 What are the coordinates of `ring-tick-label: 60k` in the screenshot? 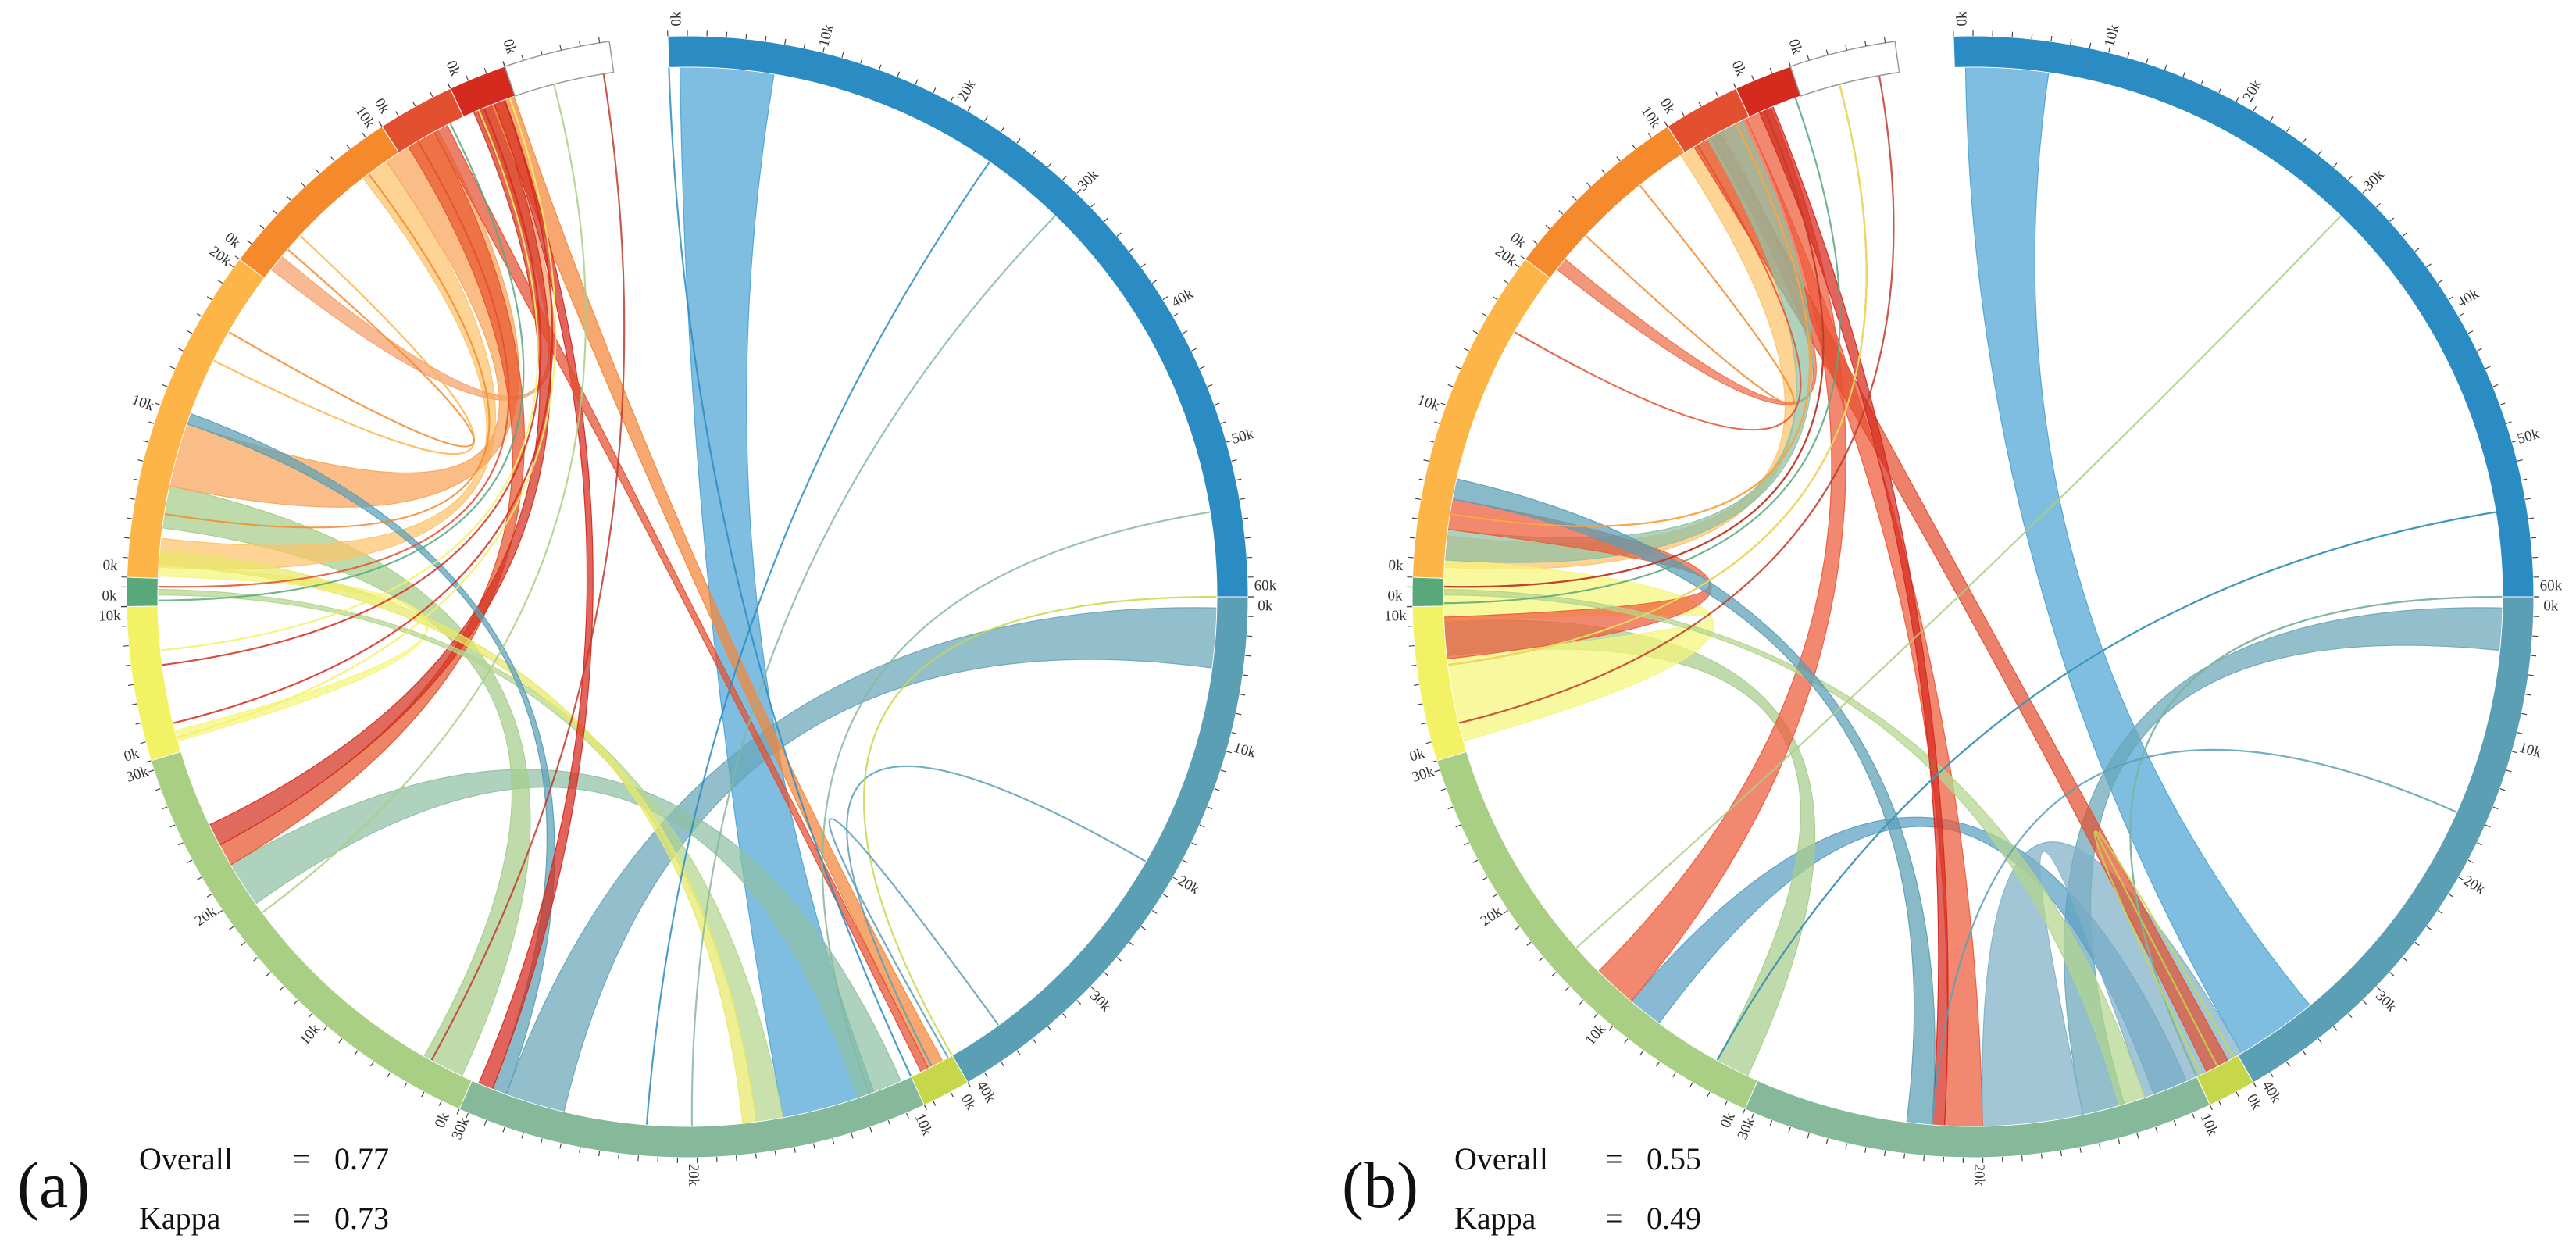 It's located at (1265, 585).